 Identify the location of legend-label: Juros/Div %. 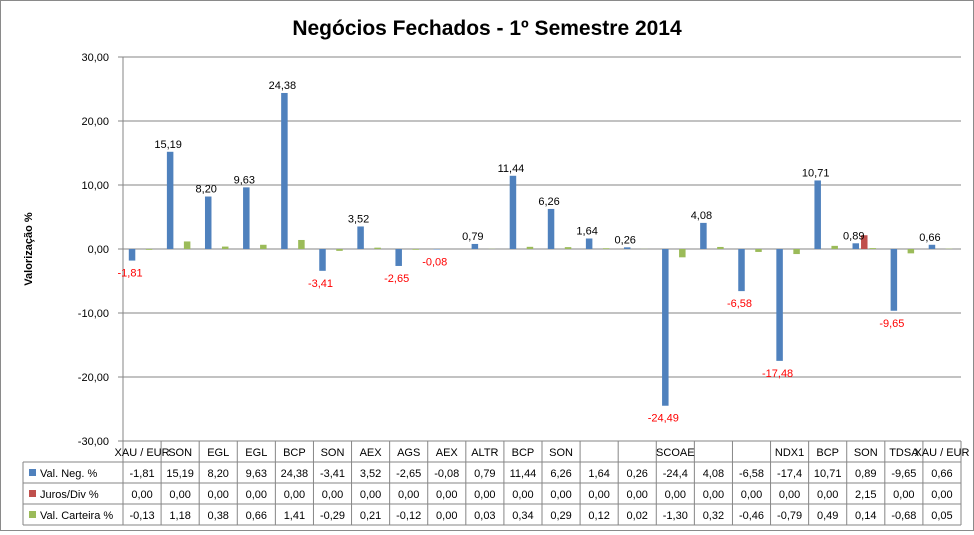
(69, 495).